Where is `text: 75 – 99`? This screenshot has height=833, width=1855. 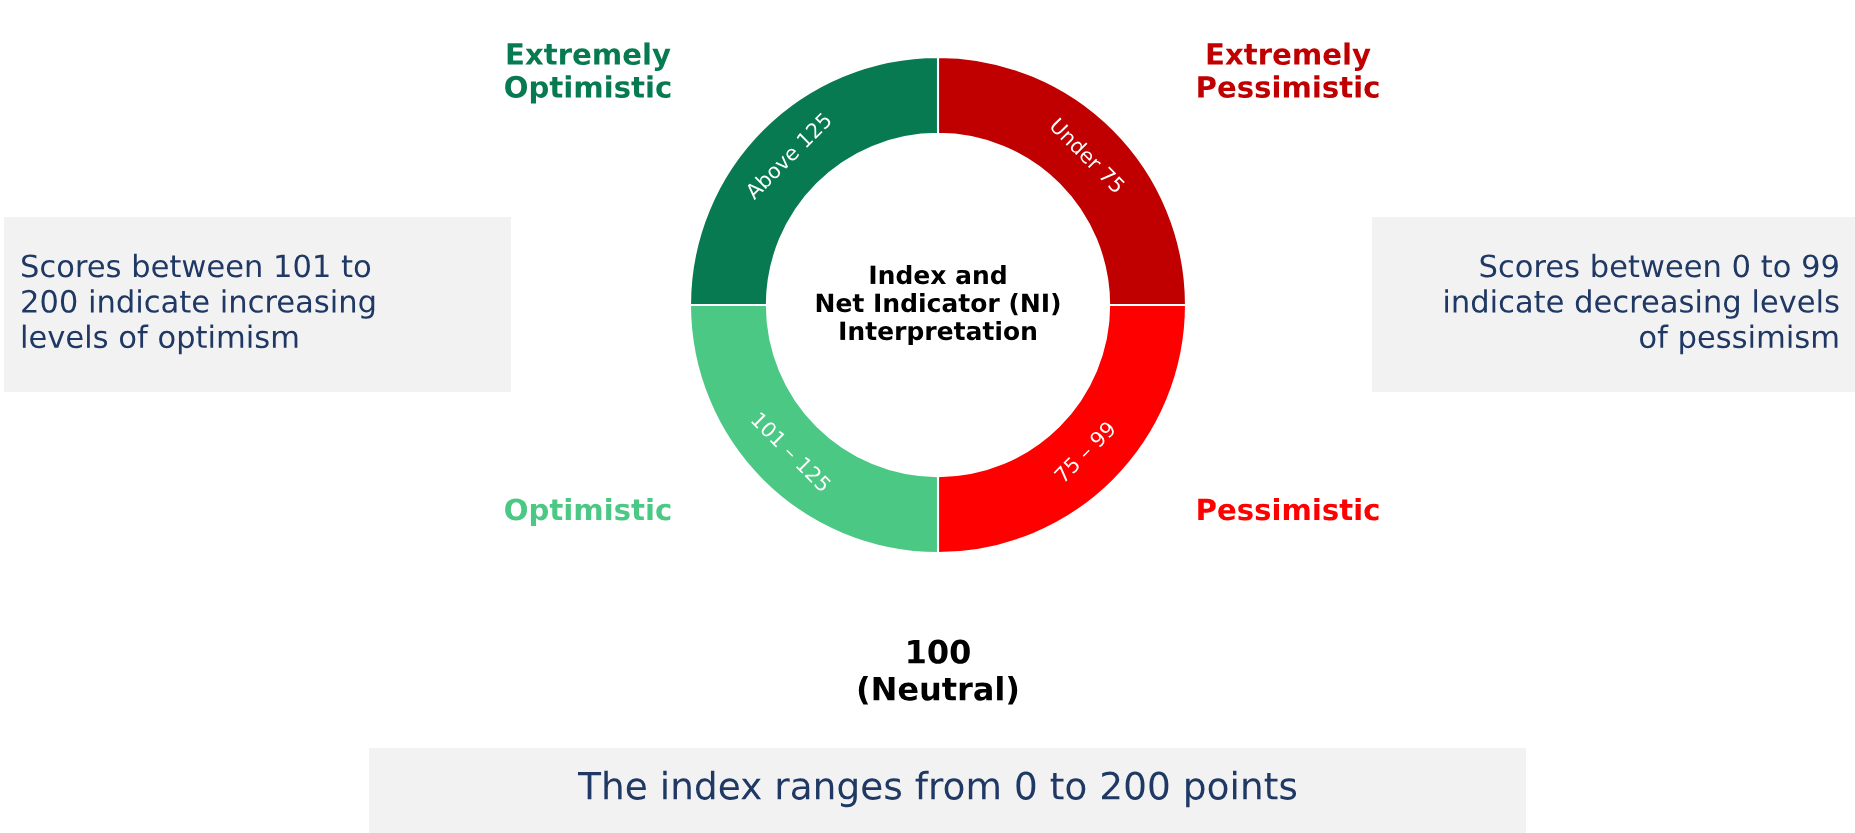
text: 75 – 99 is located at coordinates (1085, 452).